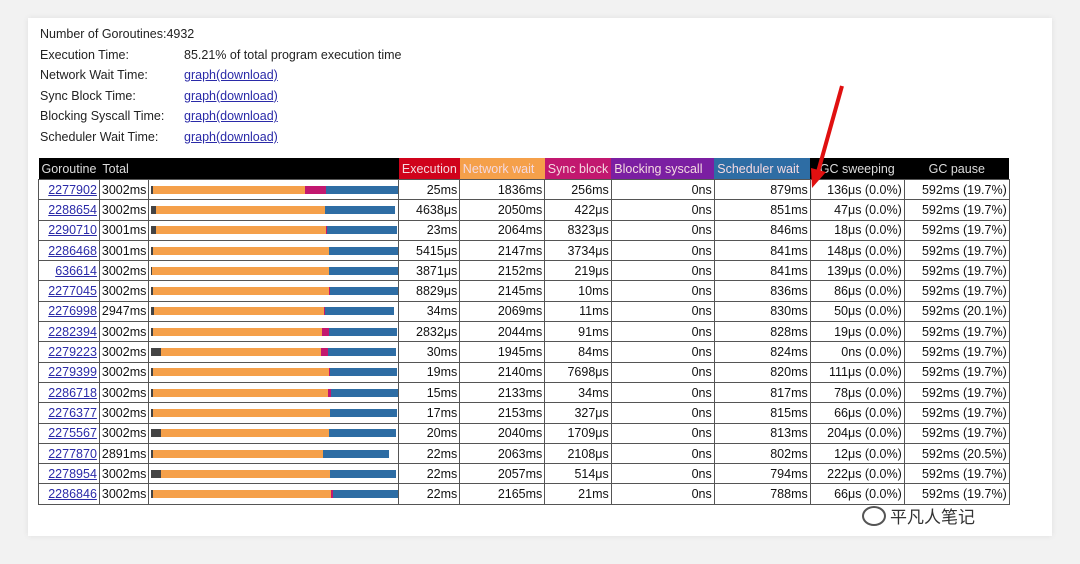  I want to click on column-header: GC pause, so click(957, 169).